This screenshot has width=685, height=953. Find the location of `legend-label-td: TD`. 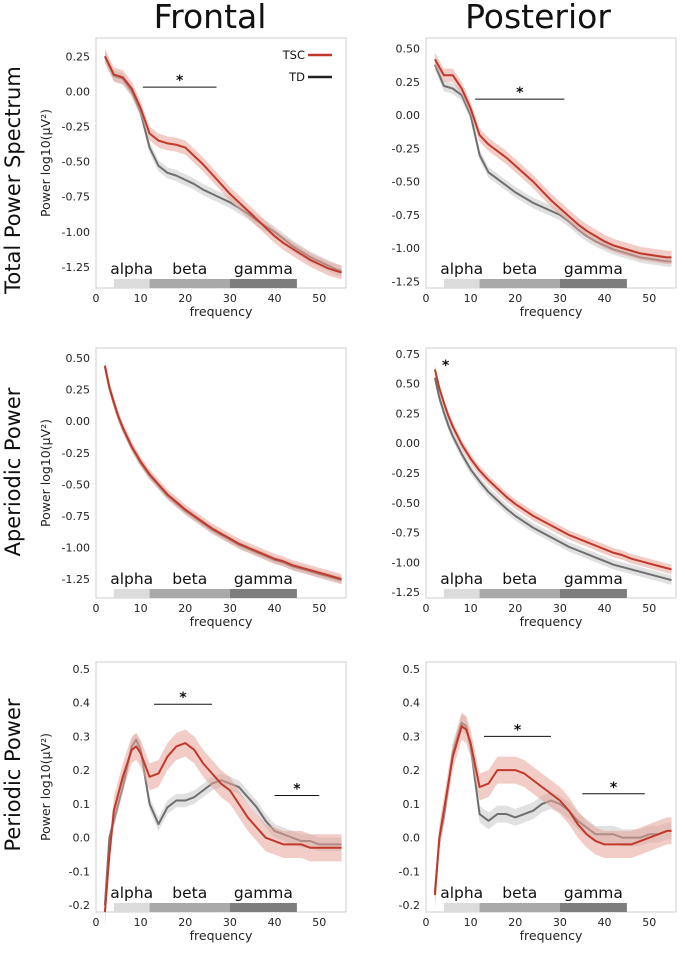

legend-label-td: TD is located at coordinates (296, 77).